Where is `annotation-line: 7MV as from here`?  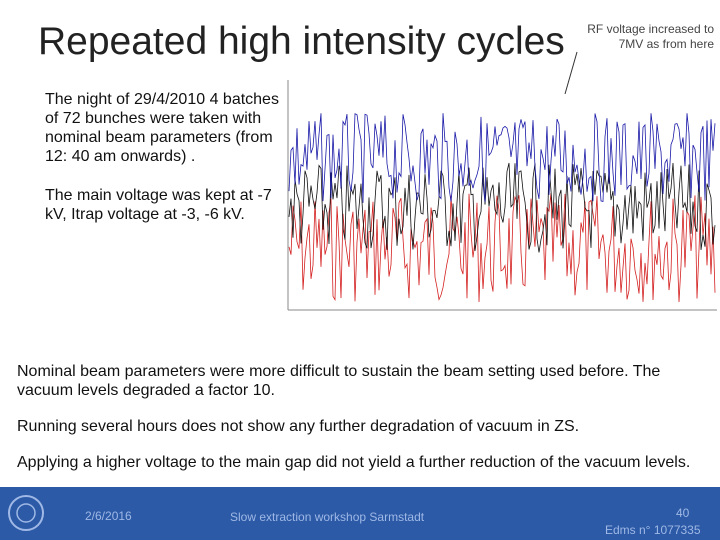
annotation-line: 7MV as from here is located at coordinates (666, 44).